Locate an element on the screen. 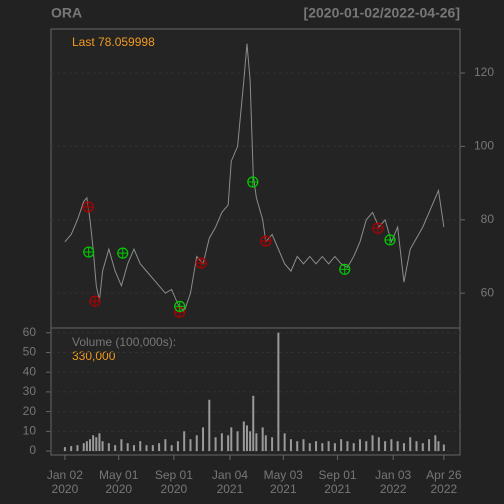  chart-title: ORA is located at coordinates (66, 13).